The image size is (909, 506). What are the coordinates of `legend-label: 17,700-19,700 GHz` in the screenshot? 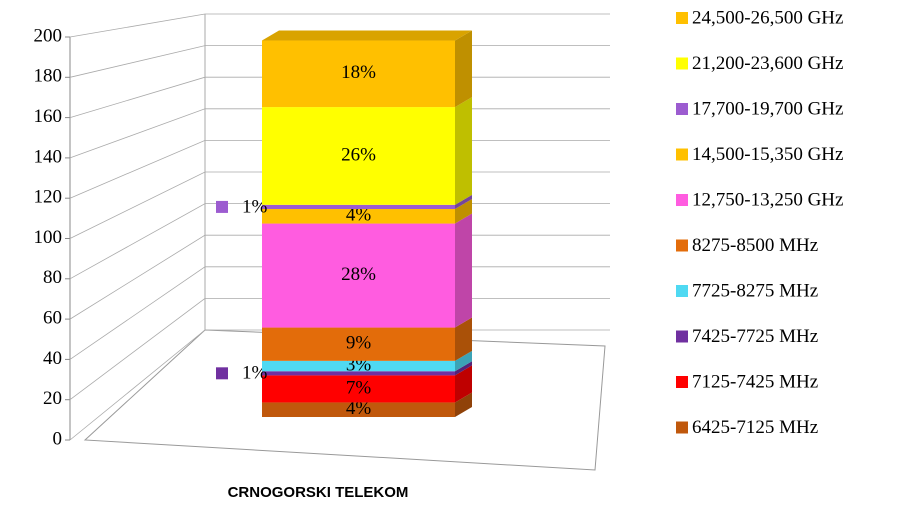 It's located at (767, 108).